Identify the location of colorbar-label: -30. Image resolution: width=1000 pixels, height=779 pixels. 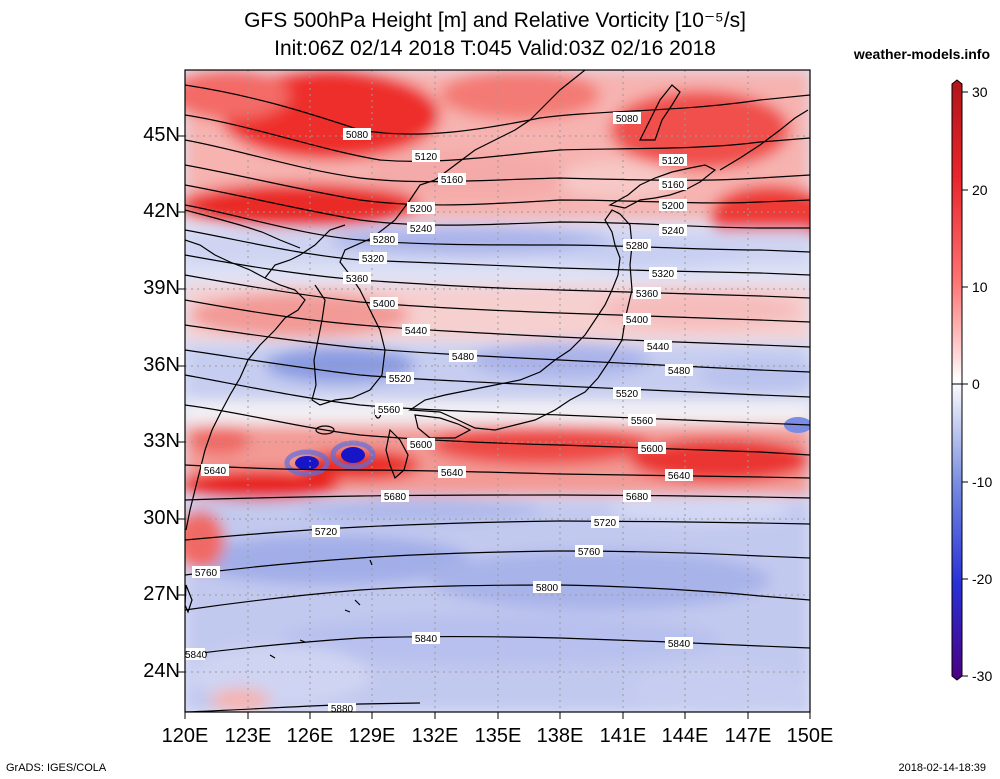
(982, 676).